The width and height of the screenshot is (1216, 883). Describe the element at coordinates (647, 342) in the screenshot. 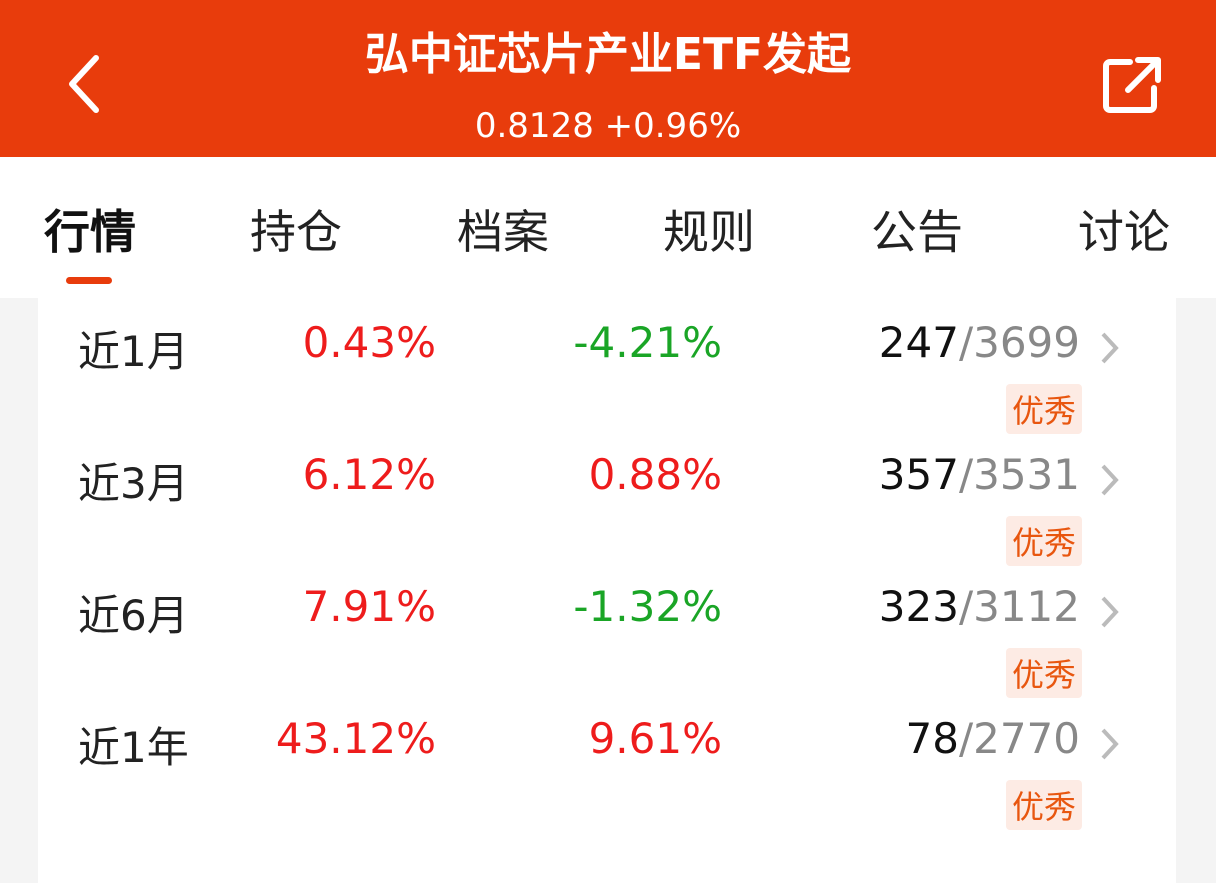

I see `benchmark-value: -4.21%` at that location.